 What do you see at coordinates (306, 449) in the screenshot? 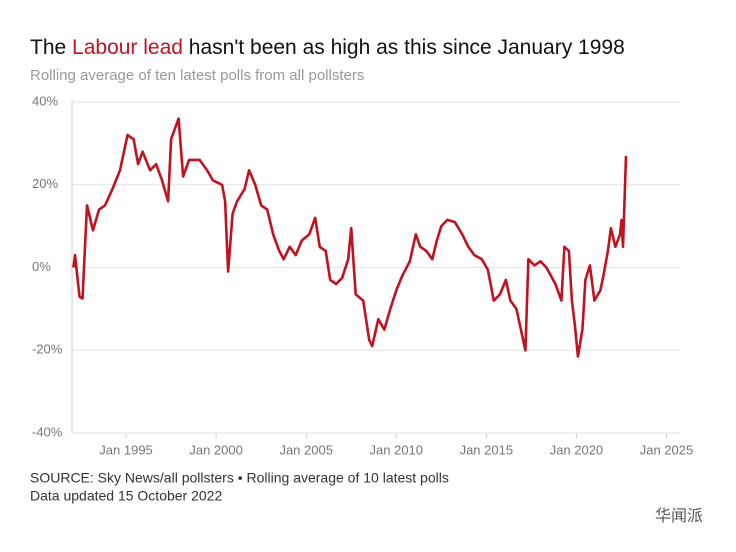
I see `x-tick-label: Jan 2005` at bounding box center [306, 449].